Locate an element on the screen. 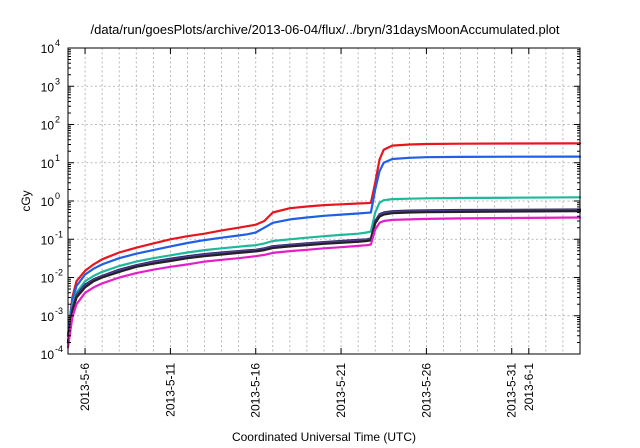 This screenshot has height=448, width=640. x-tick-label: 2013-5-26 is located at coordinates (426, 390).